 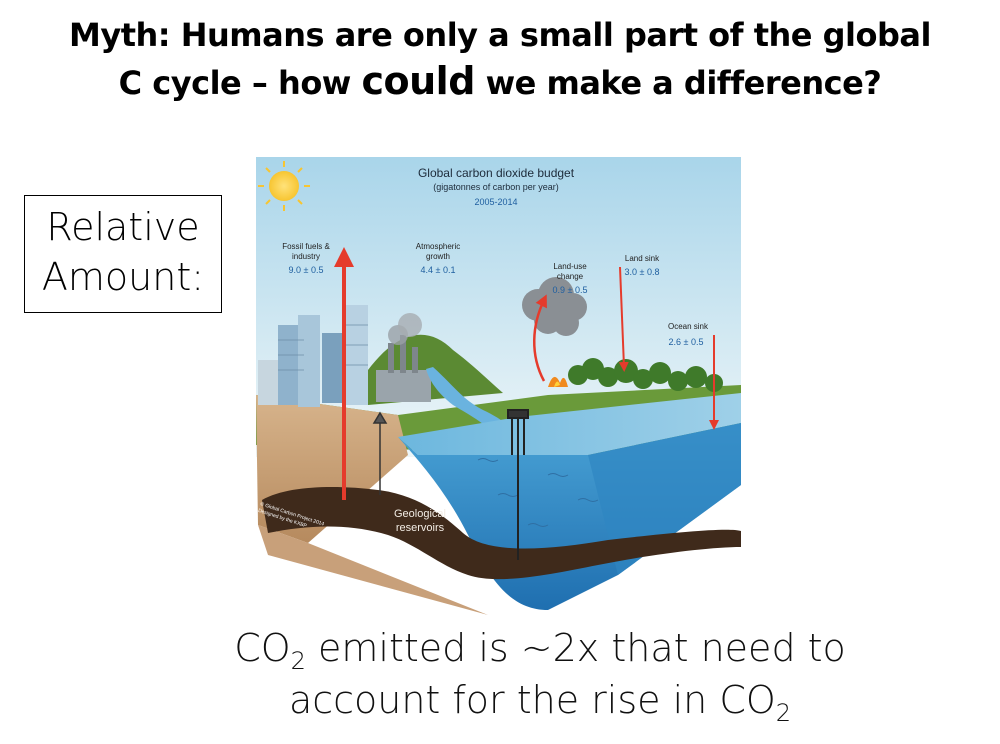 I want to click on ocean-surface, so click(x=569, y=424).